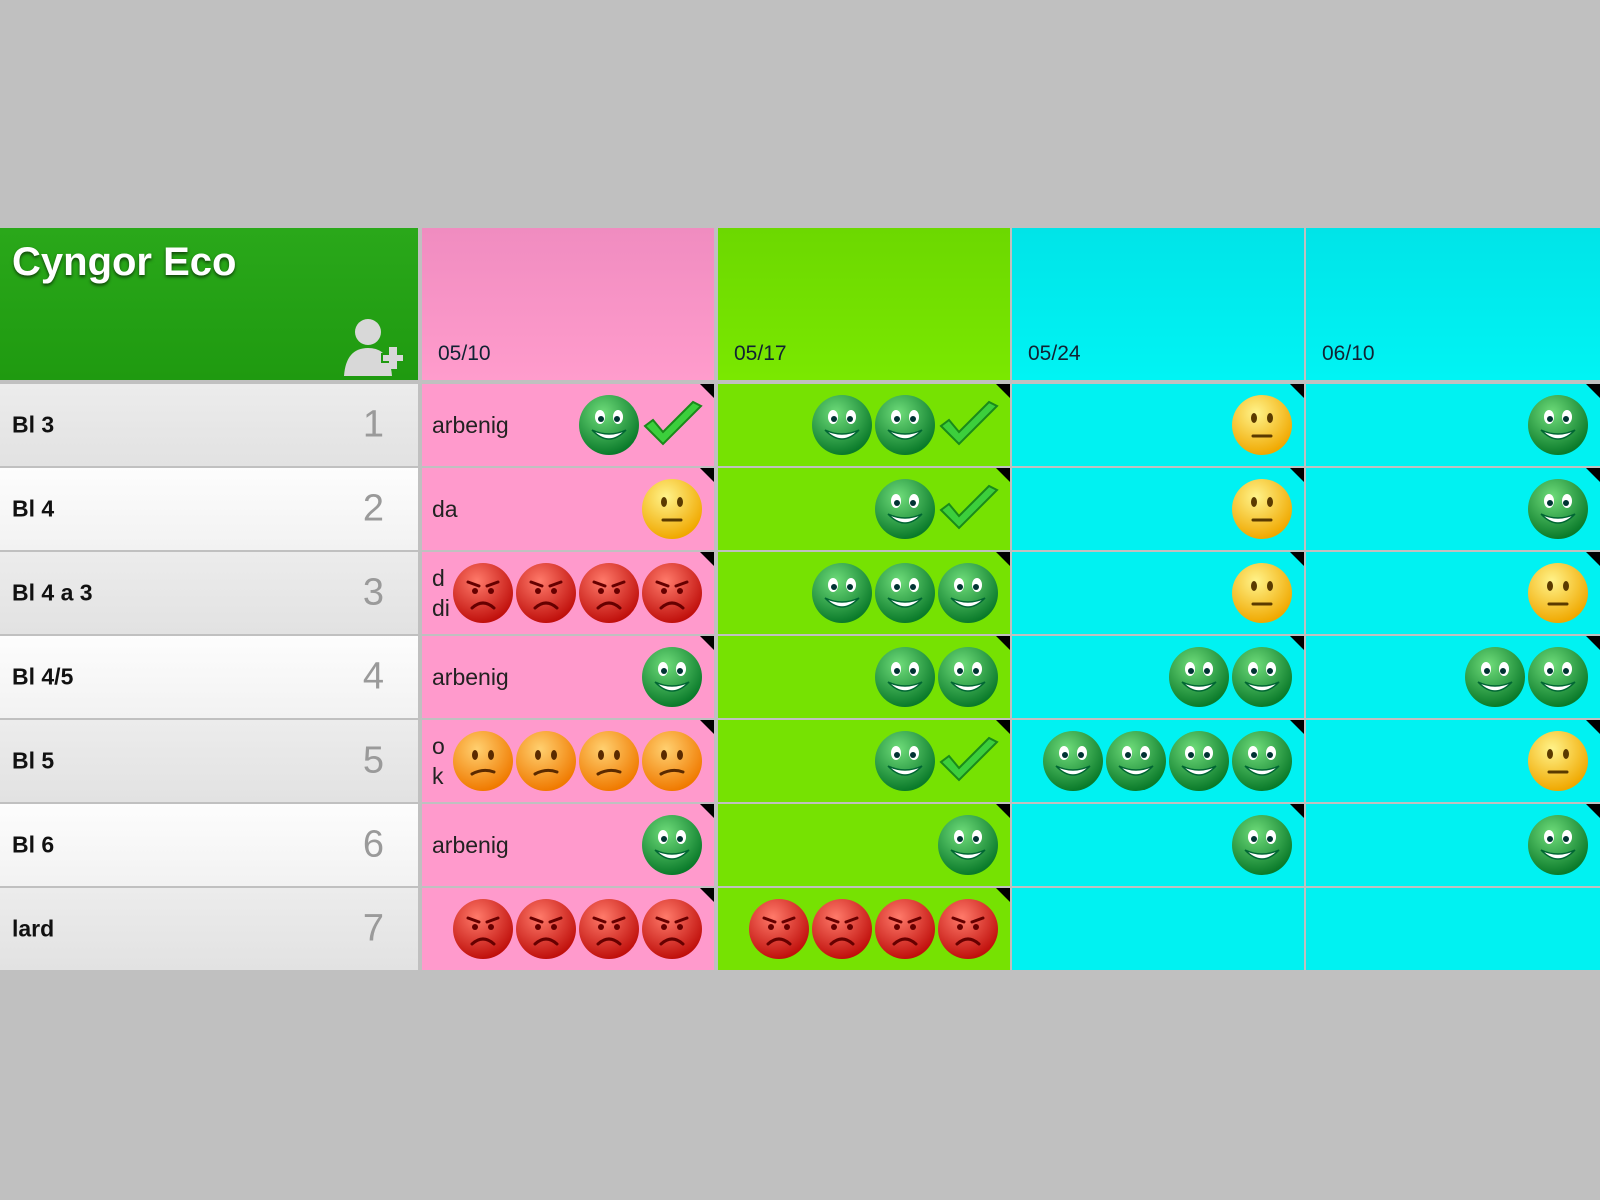  I want to click on row-header: Bl 4 2, so click(209, 509).